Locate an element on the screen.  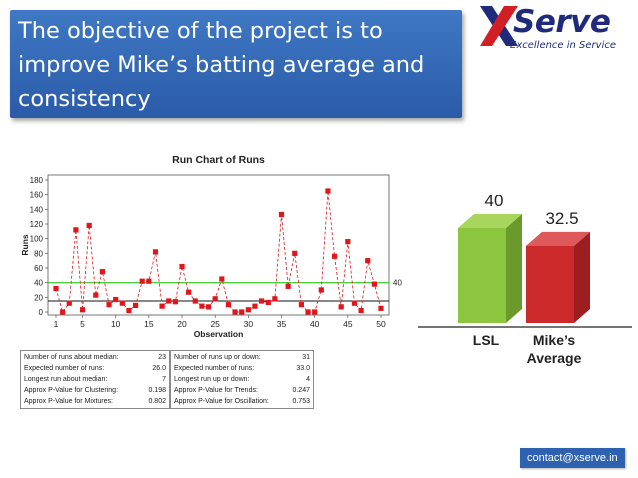
series-line is located at coordinates (218, 251).